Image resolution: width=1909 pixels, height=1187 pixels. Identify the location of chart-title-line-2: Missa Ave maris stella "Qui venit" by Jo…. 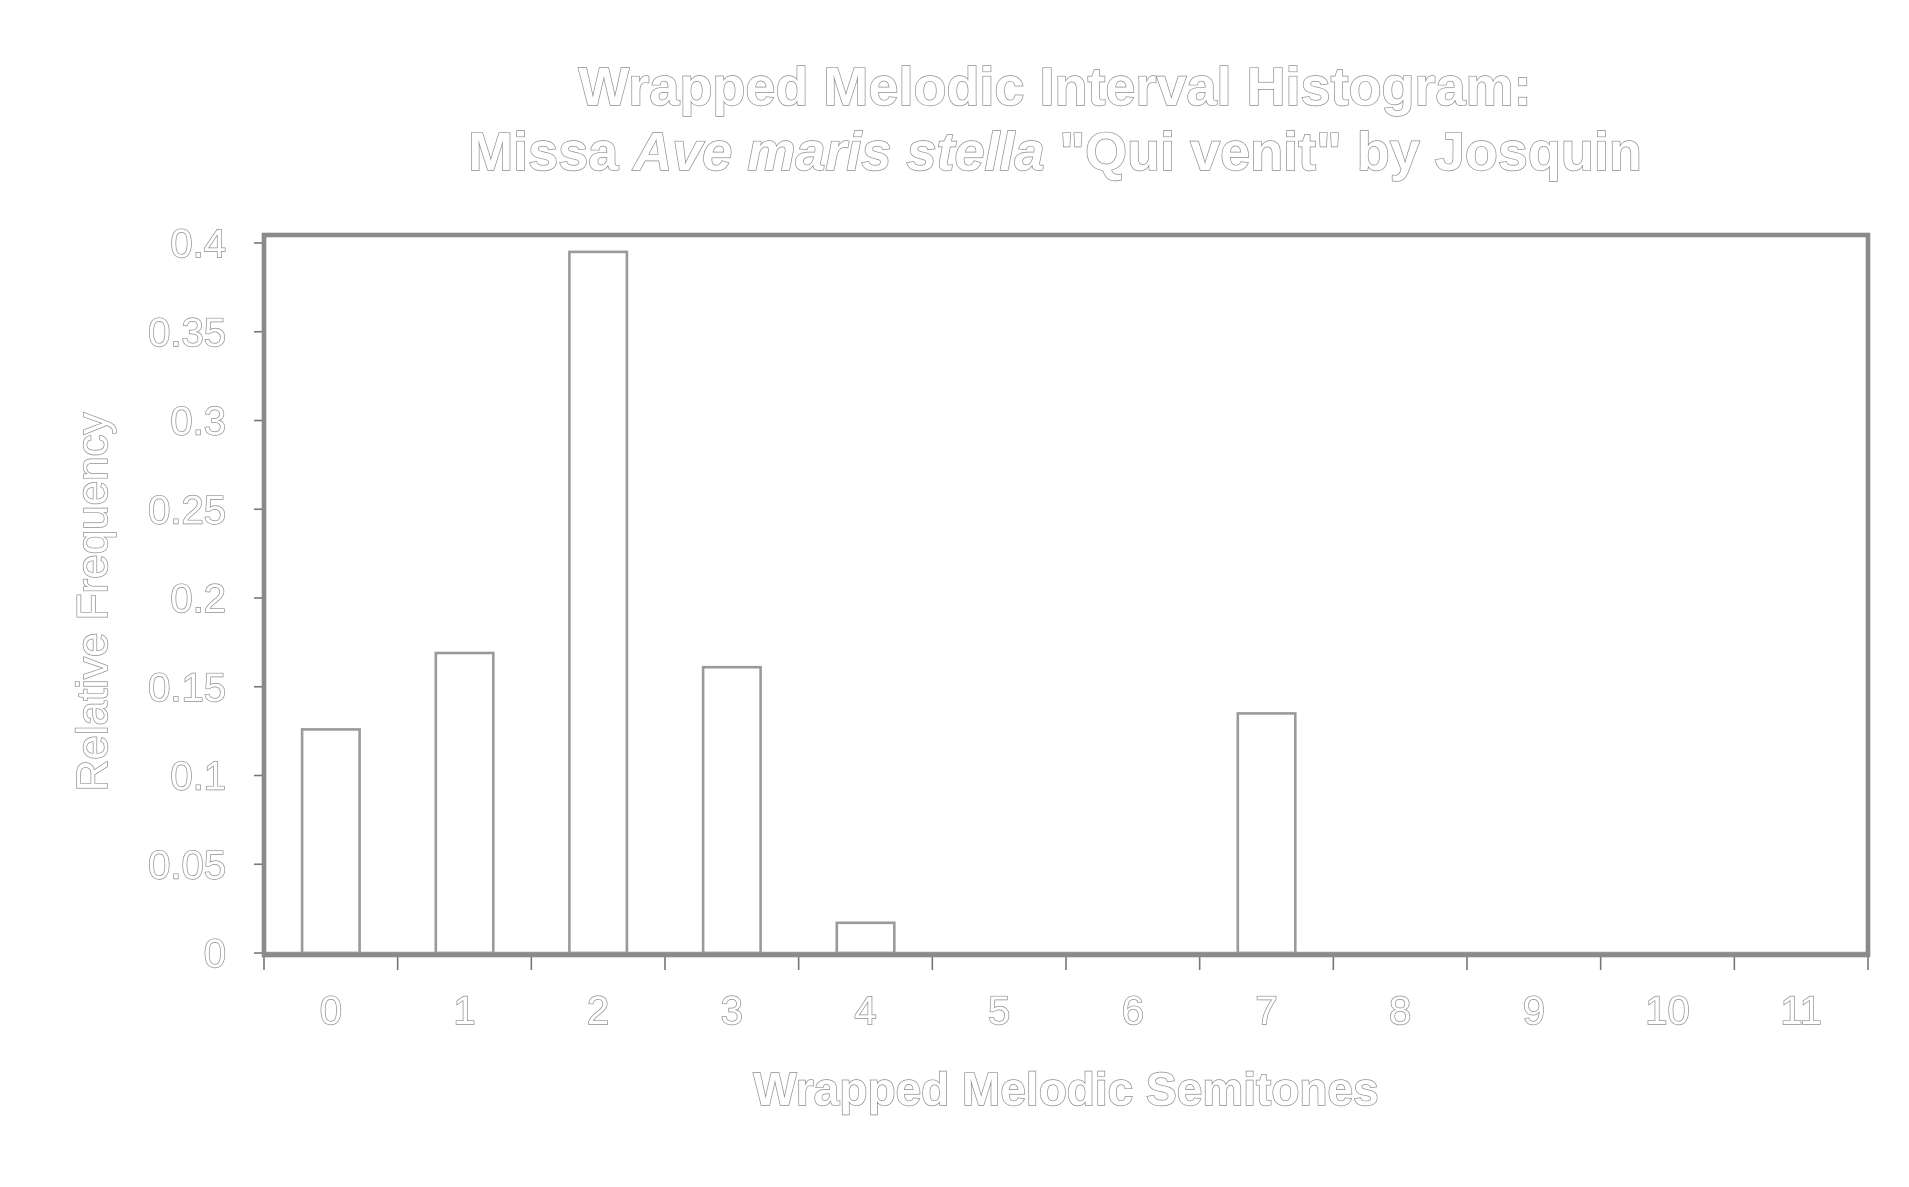
(1055, 152).